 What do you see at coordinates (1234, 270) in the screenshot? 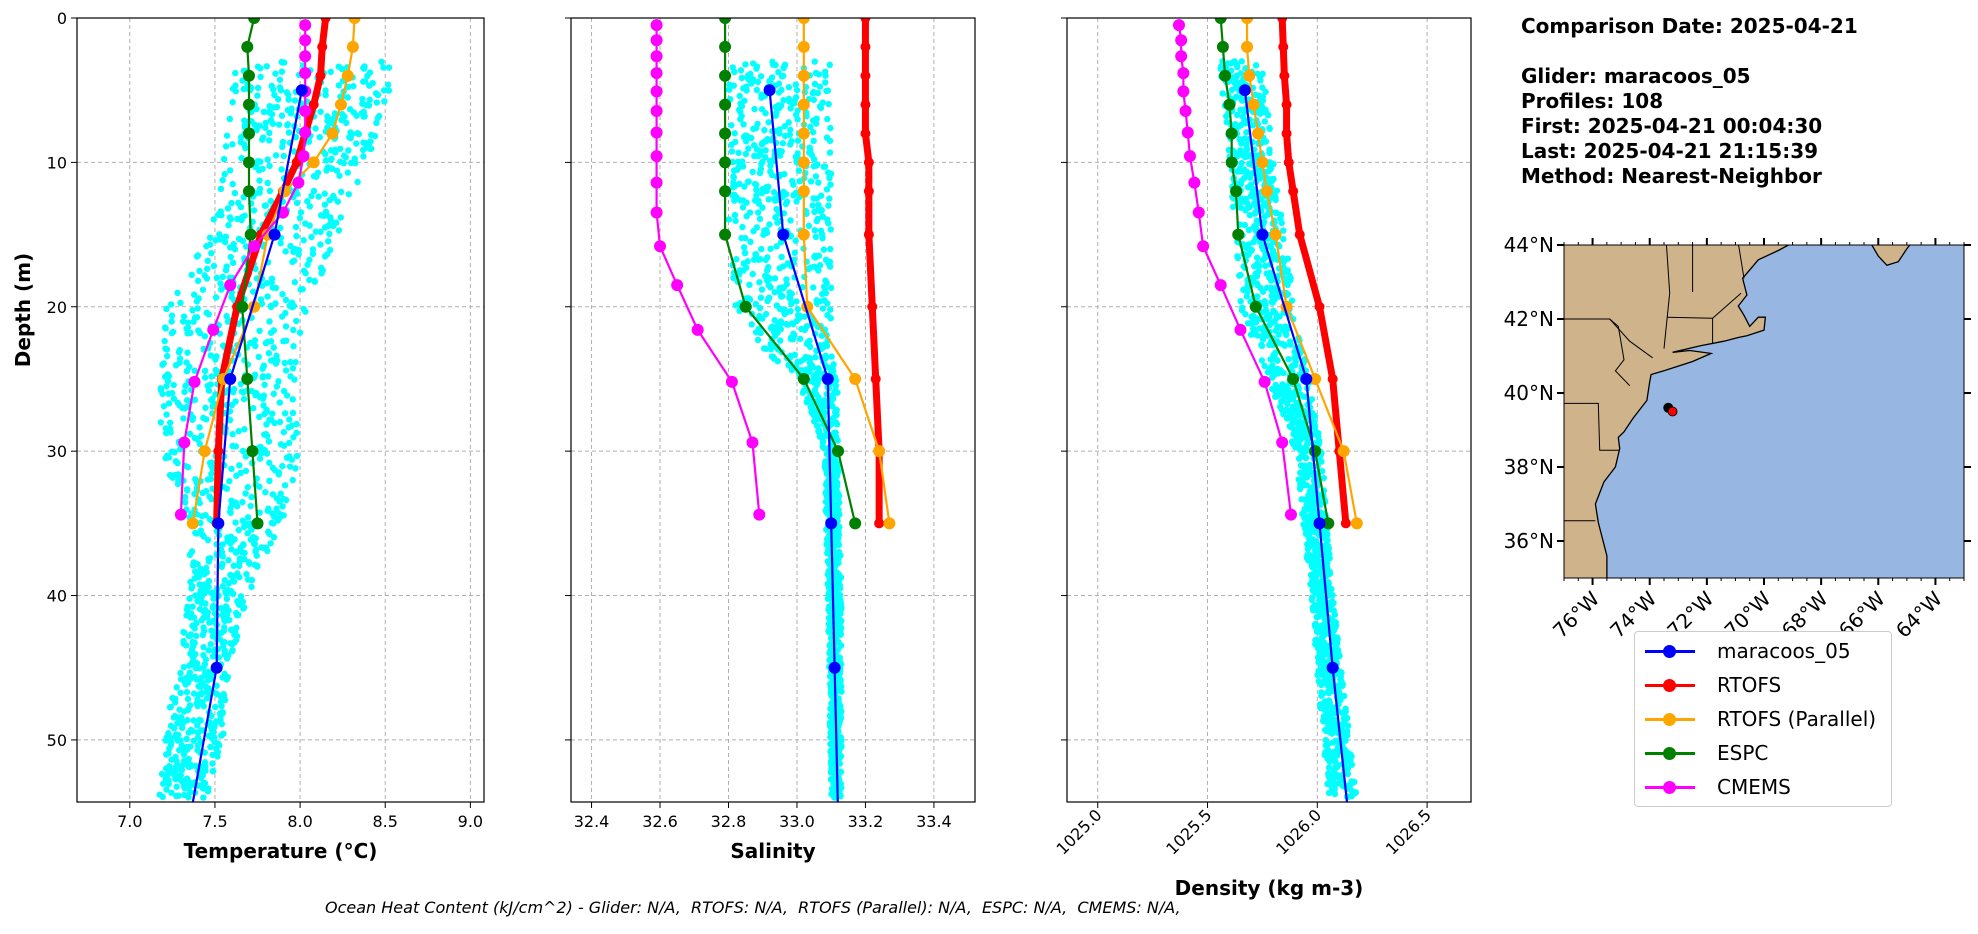
I see `series-cmems` at bounding box center [1234, 270].